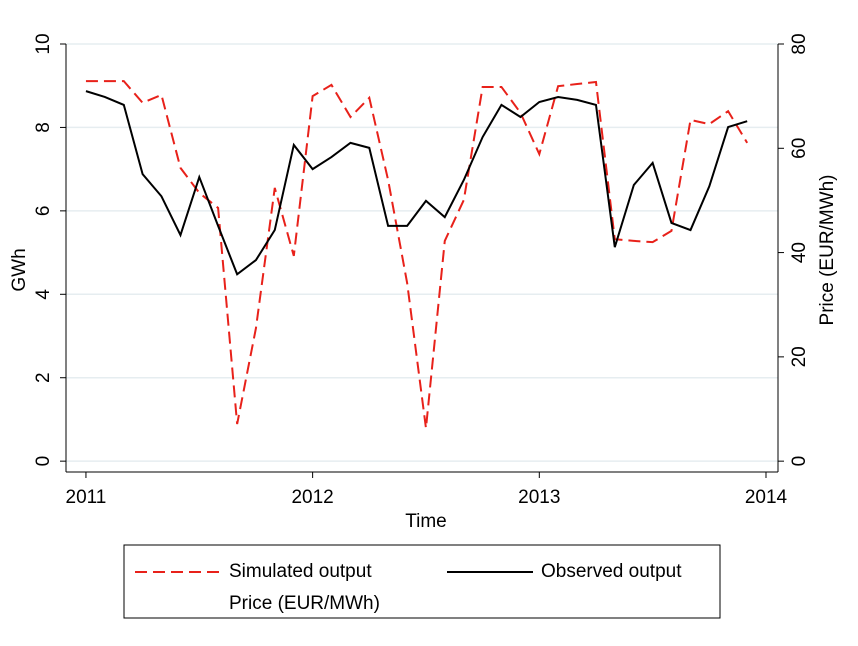  Describe the element at coordinates (426, 521) in the screenshot. I see `x-axis-title: Time` at that location.